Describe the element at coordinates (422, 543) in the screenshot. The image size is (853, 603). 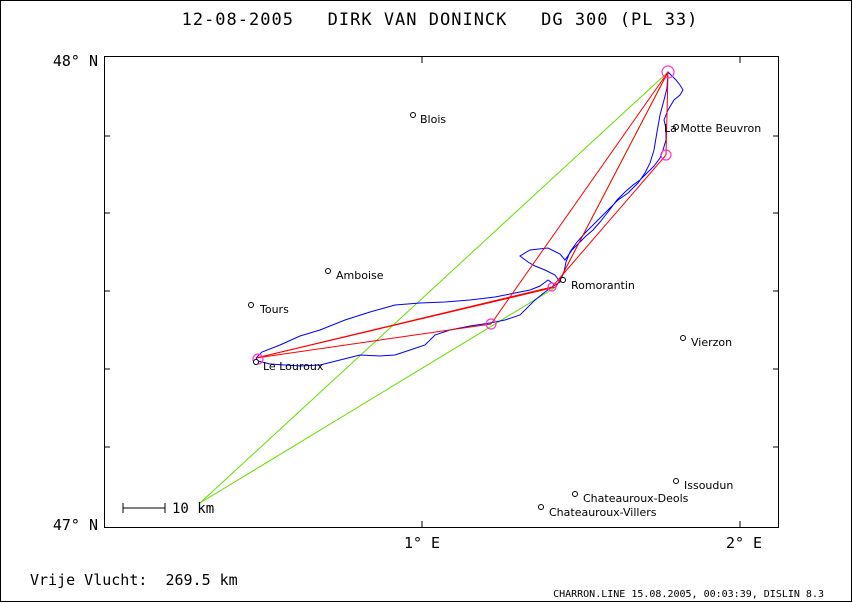
I see `lon-label-1: 1° E` at that location.